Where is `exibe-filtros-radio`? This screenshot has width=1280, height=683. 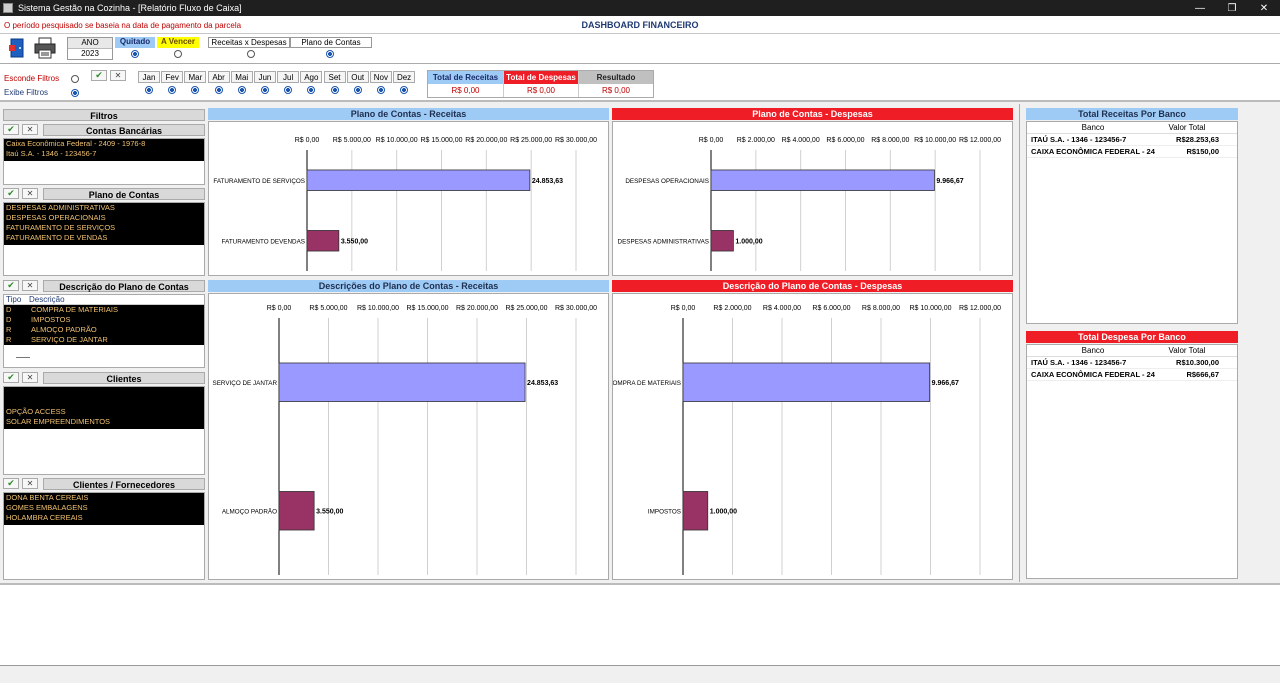 exibe-filtros-radio is located at coordinates (75, 93).